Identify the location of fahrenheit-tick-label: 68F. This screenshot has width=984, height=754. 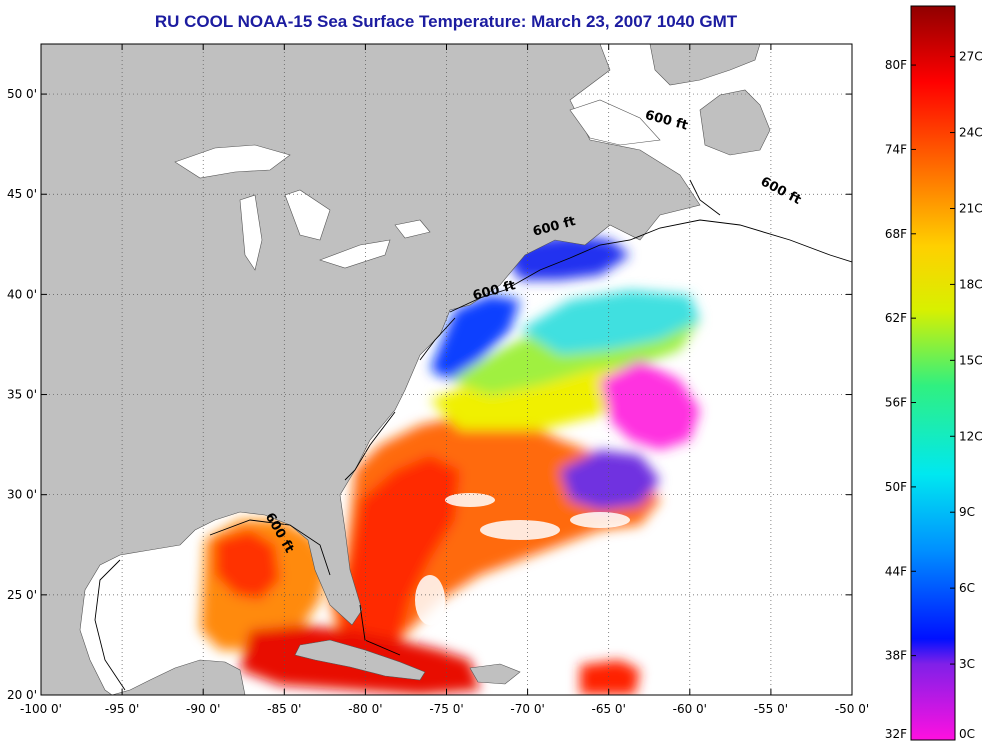
(896, 234).